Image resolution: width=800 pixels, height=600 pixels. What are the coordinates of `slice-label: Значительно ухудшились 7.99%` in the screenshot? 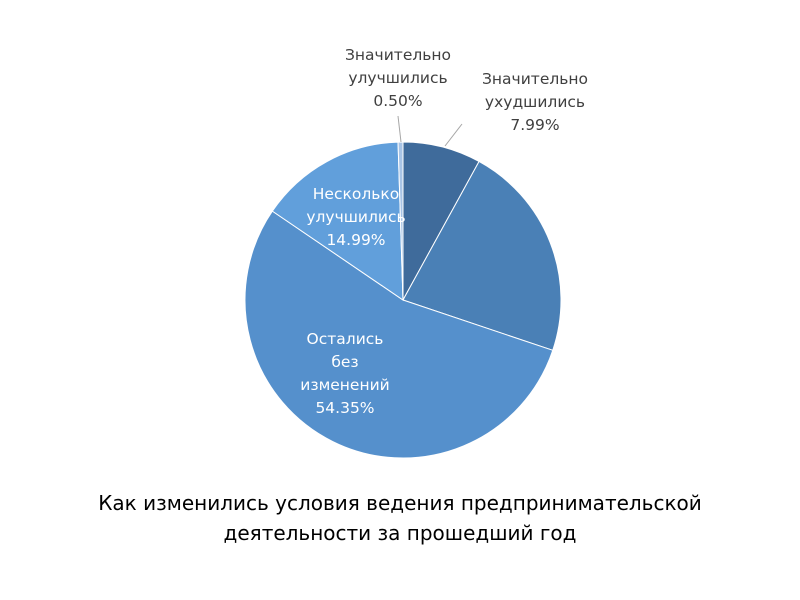 It's located at (535, 102).